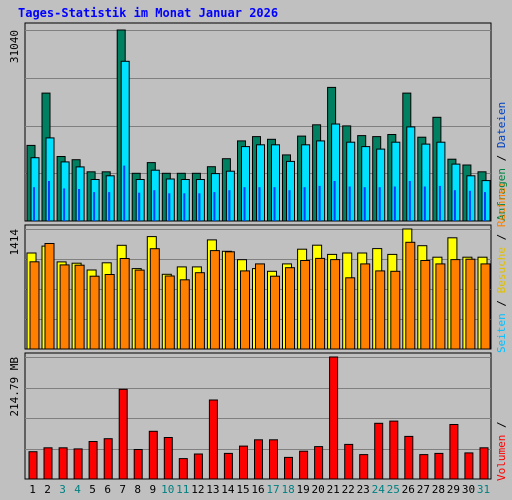 Image resolution: width=512 pixels, height=500 pixels. Describe the element at coordinates (122, 489) in the screenshot. I see `x-tick-label: 7` at that location.